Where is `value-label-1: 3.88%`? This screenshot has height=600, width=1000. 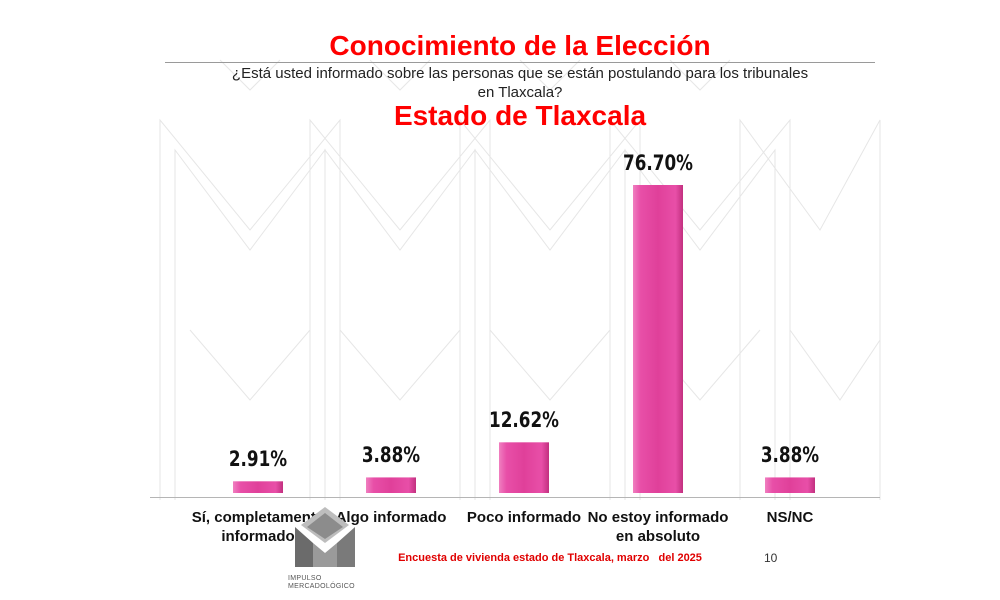
value-label-1: 3.88% is located at coordinates (391, 455).